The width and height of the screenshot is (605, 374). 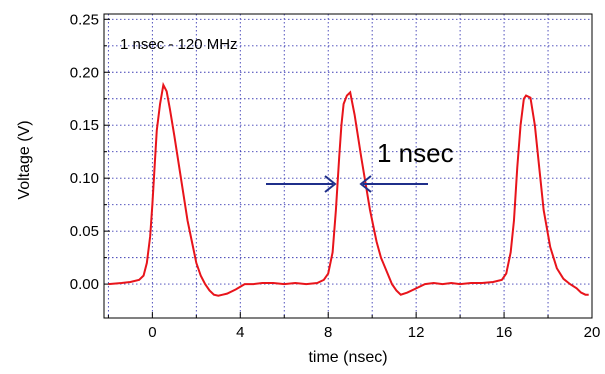 What do you see at coordinates (360, 165) in the screenshot?
I see `pulse-width-annotation: 1 nsec` at bounding box center [360, 165].